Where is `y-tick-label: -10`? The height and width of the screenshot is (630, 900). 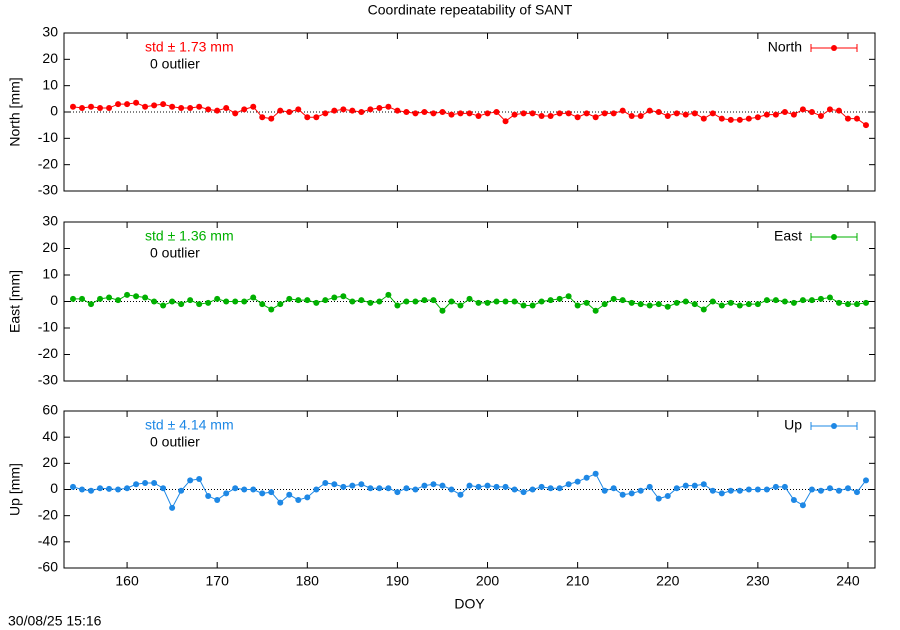
y-tick-label: -10 is located at coordinates (48, 137).